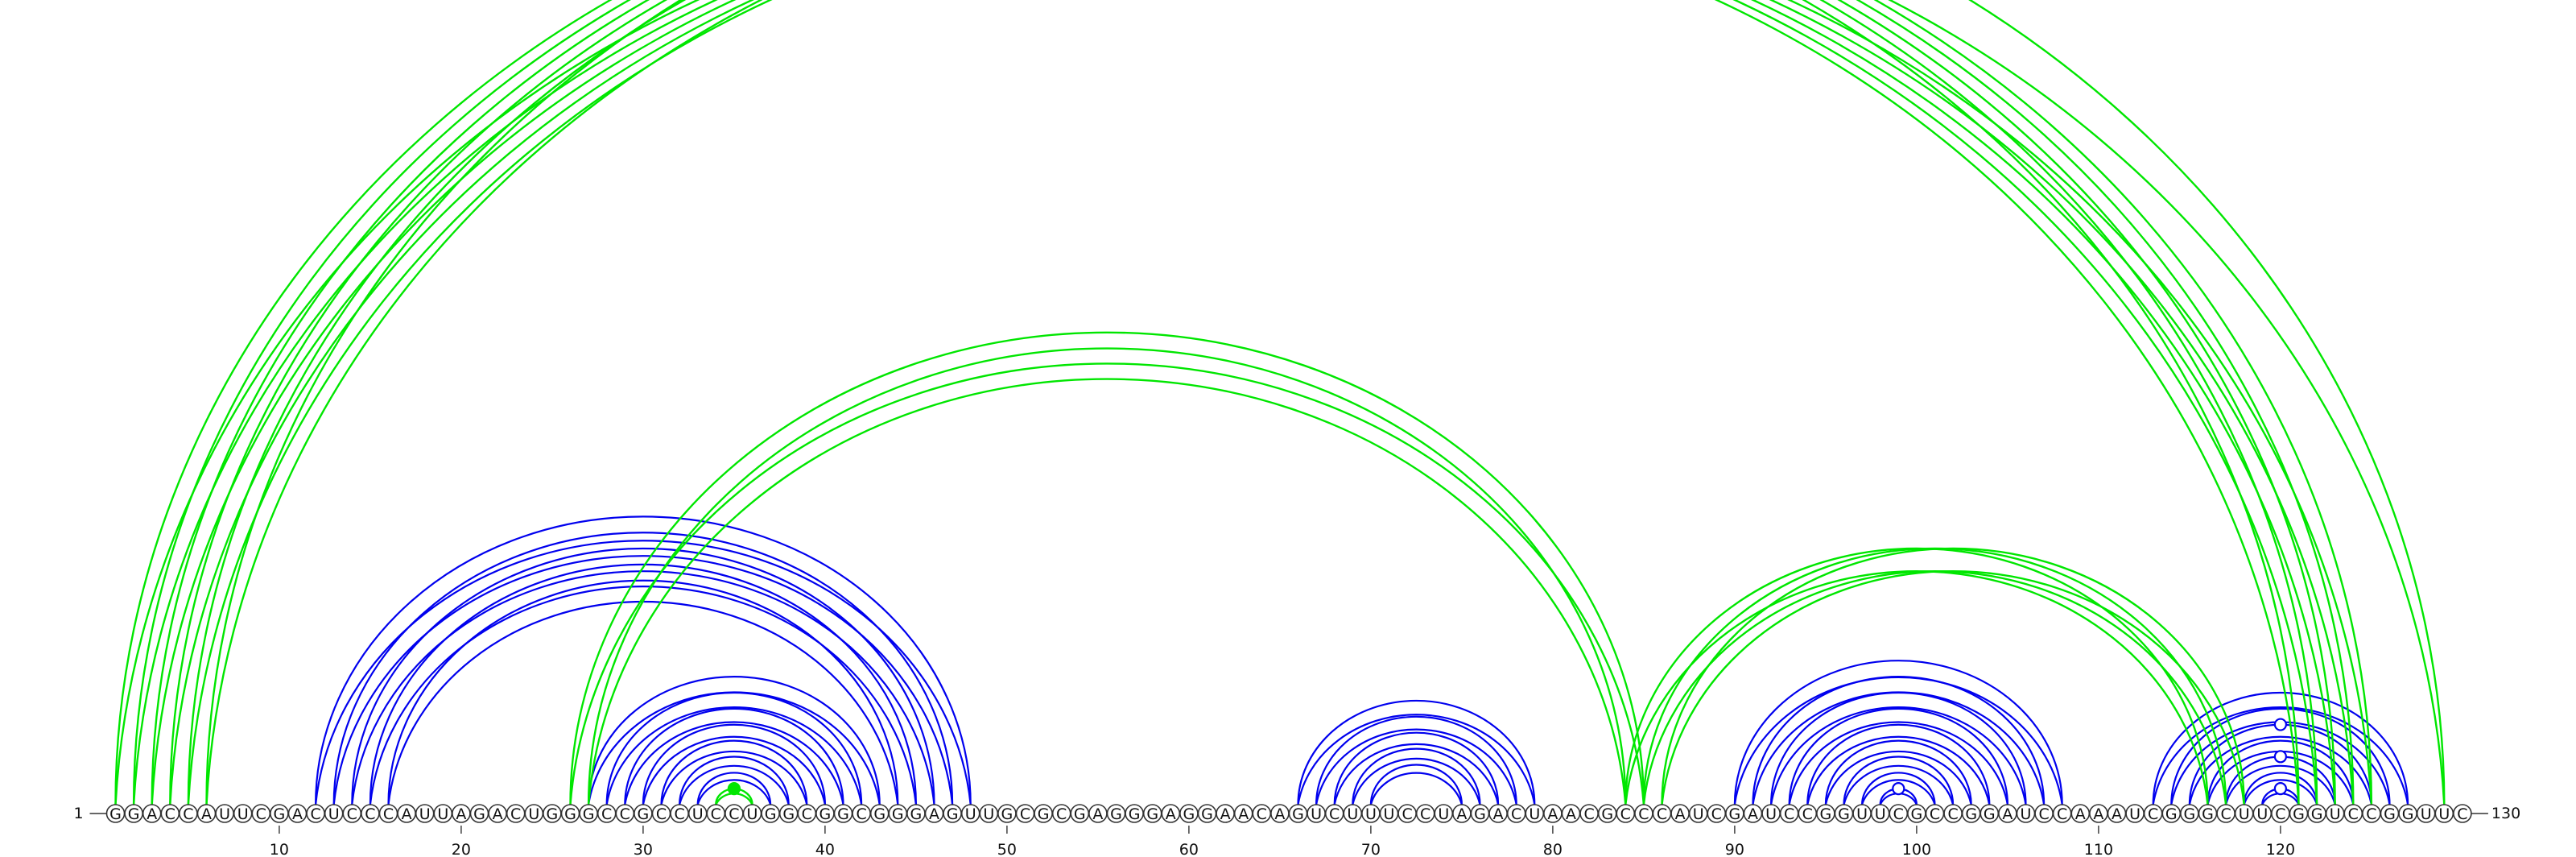  I want to click on nucleotide-102: C, so click(1953, 813).